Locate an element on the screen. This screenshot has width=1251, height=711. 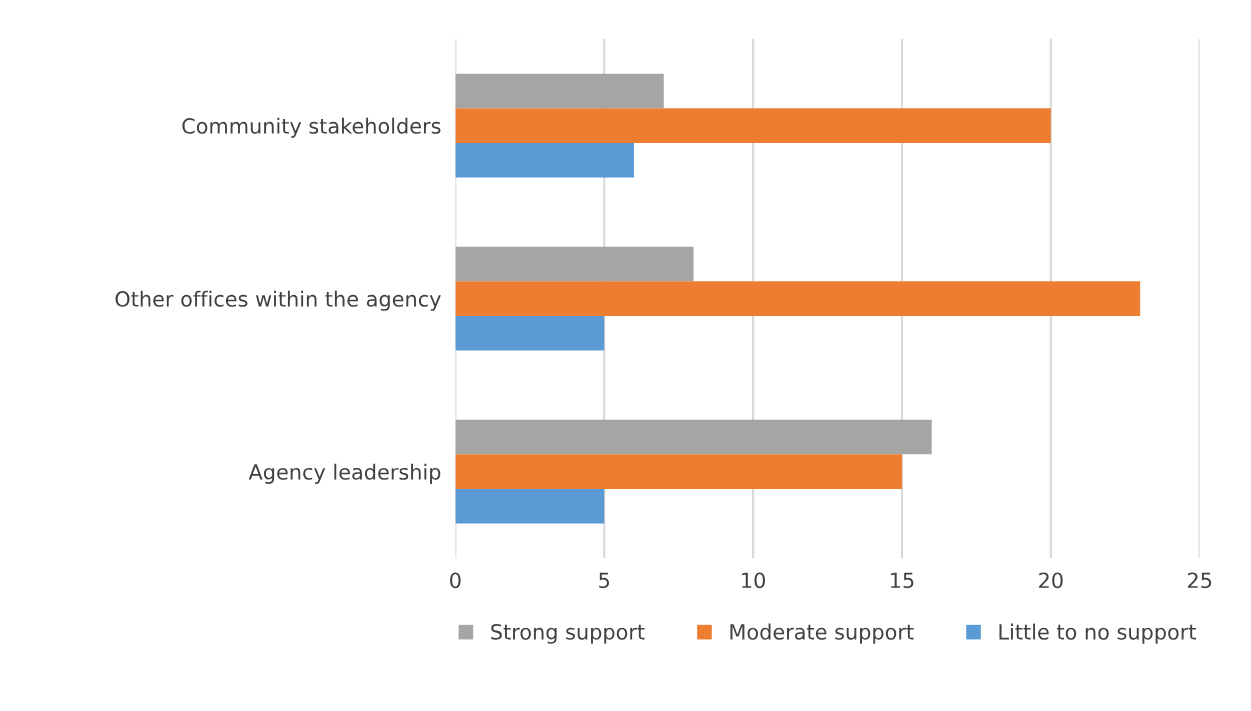
y-tick-label: Community stakeholders is located at coordinates (311, 127).